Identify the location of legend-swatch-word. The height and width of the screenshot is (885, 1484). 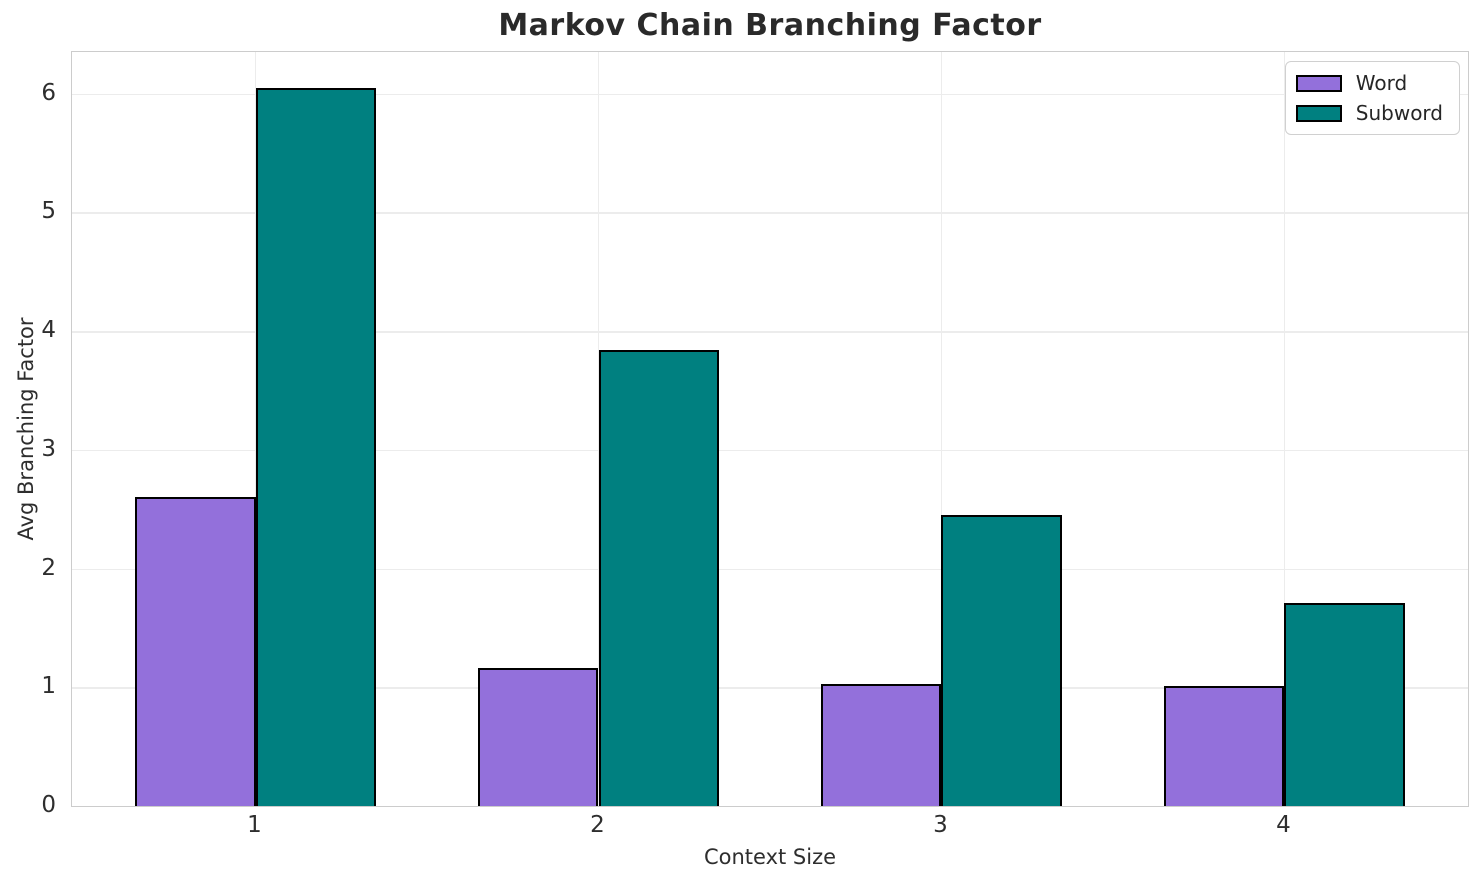
(1318, 83).